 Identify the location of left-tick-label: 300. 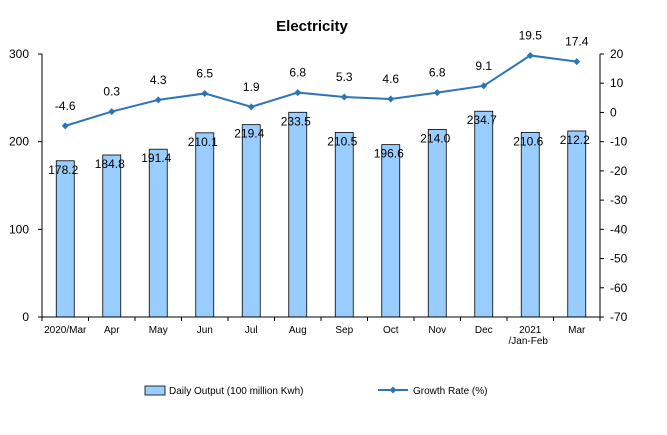
(19, 54).